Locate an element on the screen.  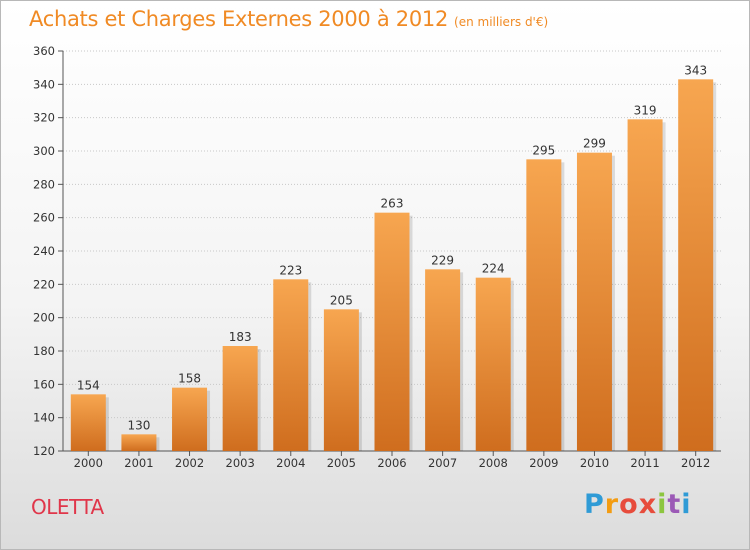
y-tick-label: 160 is located at coordinates (44, 384).